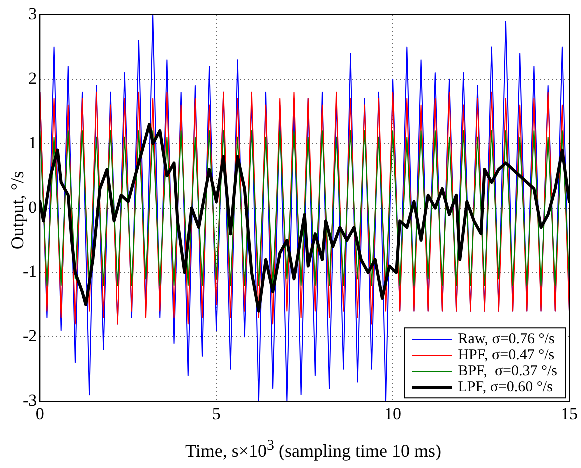 The width and height of the screenshot is (581, 468). What do you see at coordinates (506, 340) in the screenshot?
I see `legend-label: Raw, σ=0.76 °/s` at bounding box center [506, 340].